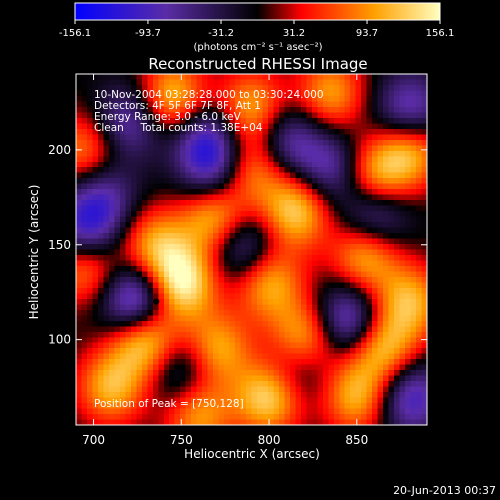 This screenshot has width=500, height=500. Describe the element at coordinates (181, 440) in the screenshot. I see `x-tick-label: 750` at that location.